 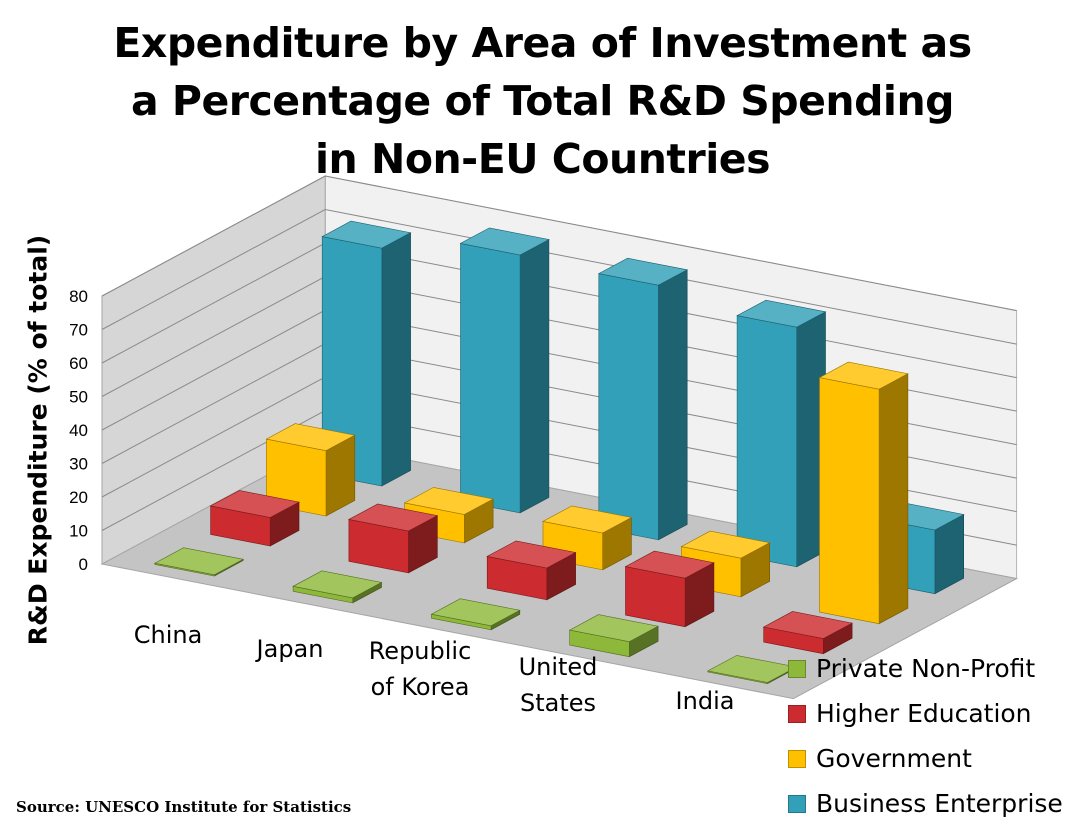 I want to click on y-tick-label: 60, so click(x=78, y=363).